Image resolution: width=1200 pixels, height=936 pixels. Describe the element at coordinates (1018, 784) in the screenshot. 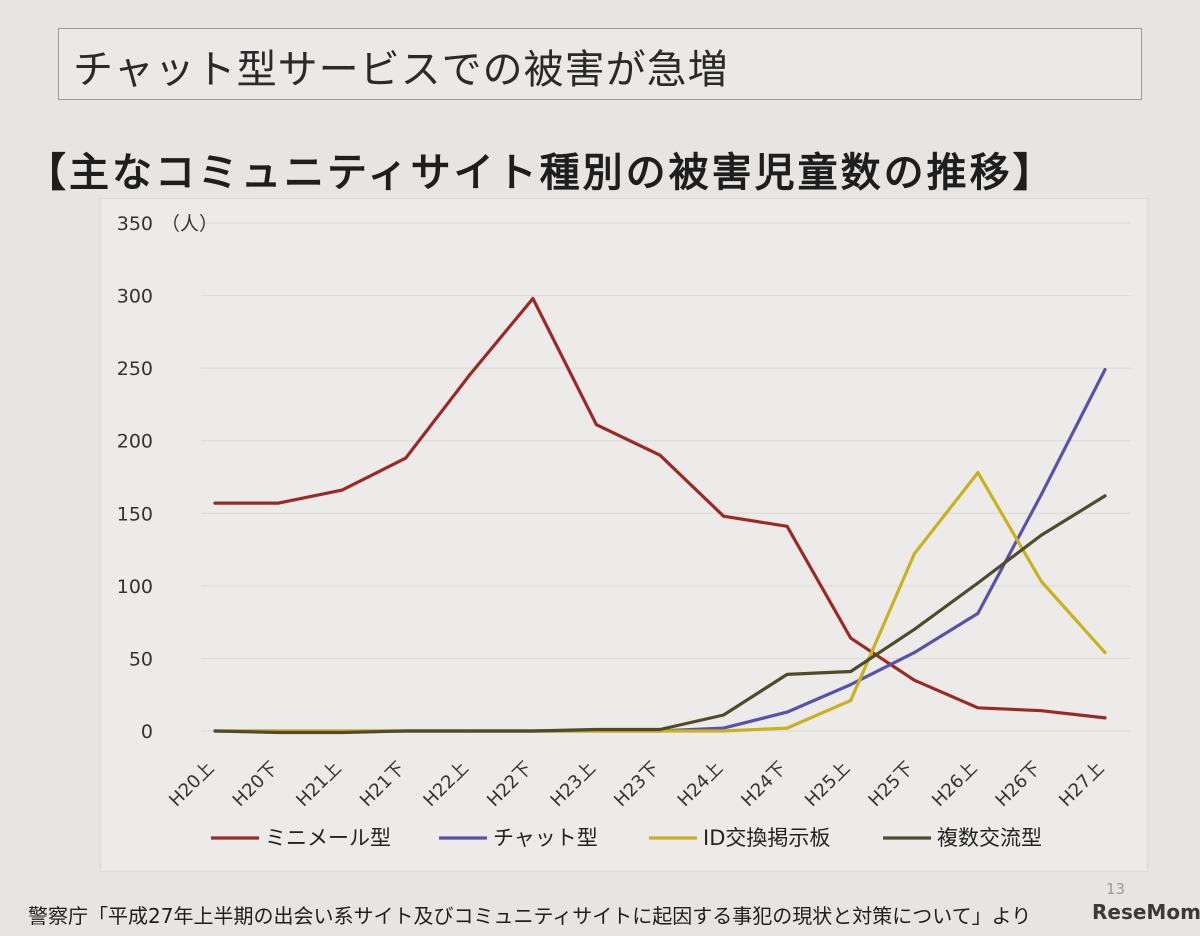

I see `x-tick-label: H26下` at that location.